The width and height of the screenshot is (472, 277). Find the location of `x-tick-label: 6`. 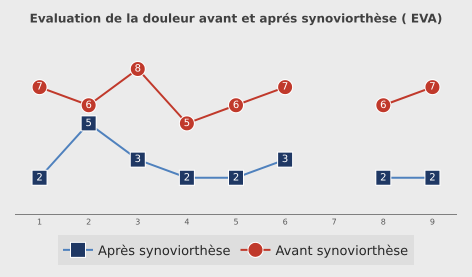

x-tick-label: 6 is located at coordinates (285, 222).